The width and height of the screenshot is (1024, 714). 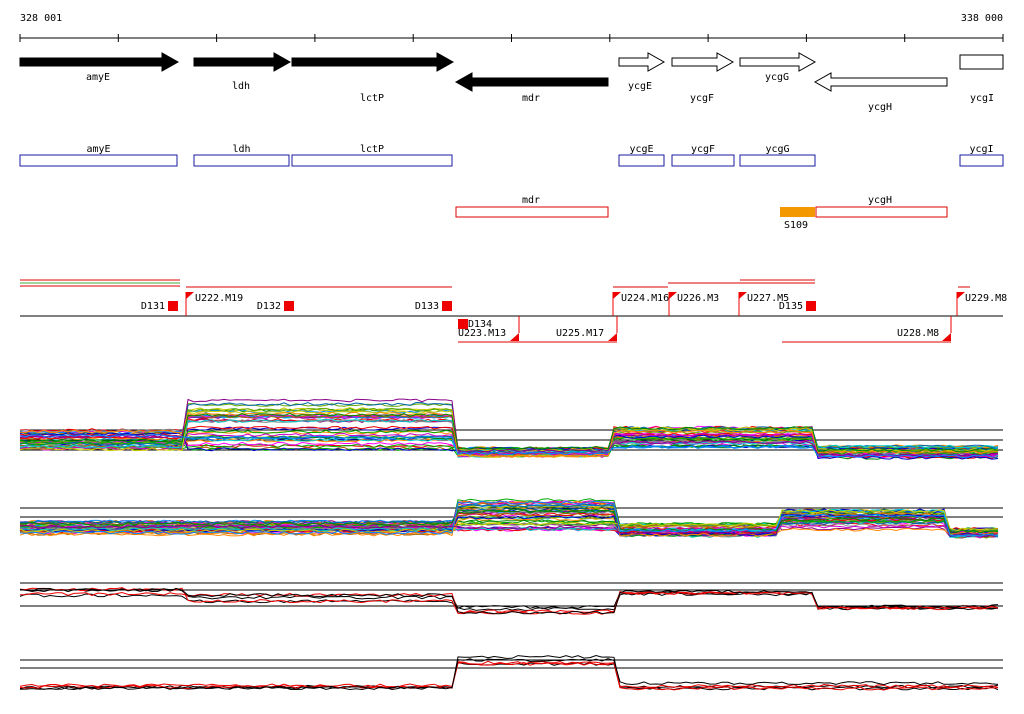 What do you see at coordinates (880, 107) in the screenshot?
I see `gene-label: ycgH` at bounding box center [880, 107].